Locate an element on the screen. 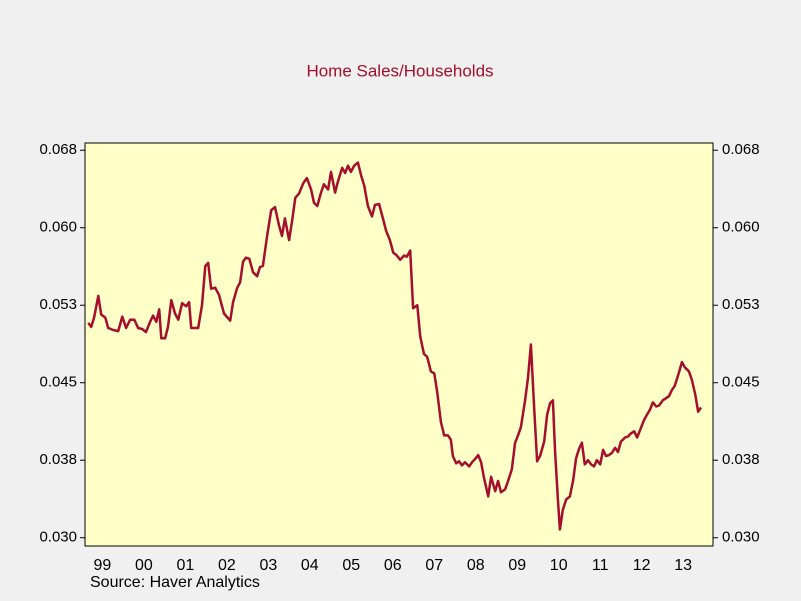 The width and height of the screenshot is (801, 601). x-tick-label: 09 is located at coordinates (517, 565).